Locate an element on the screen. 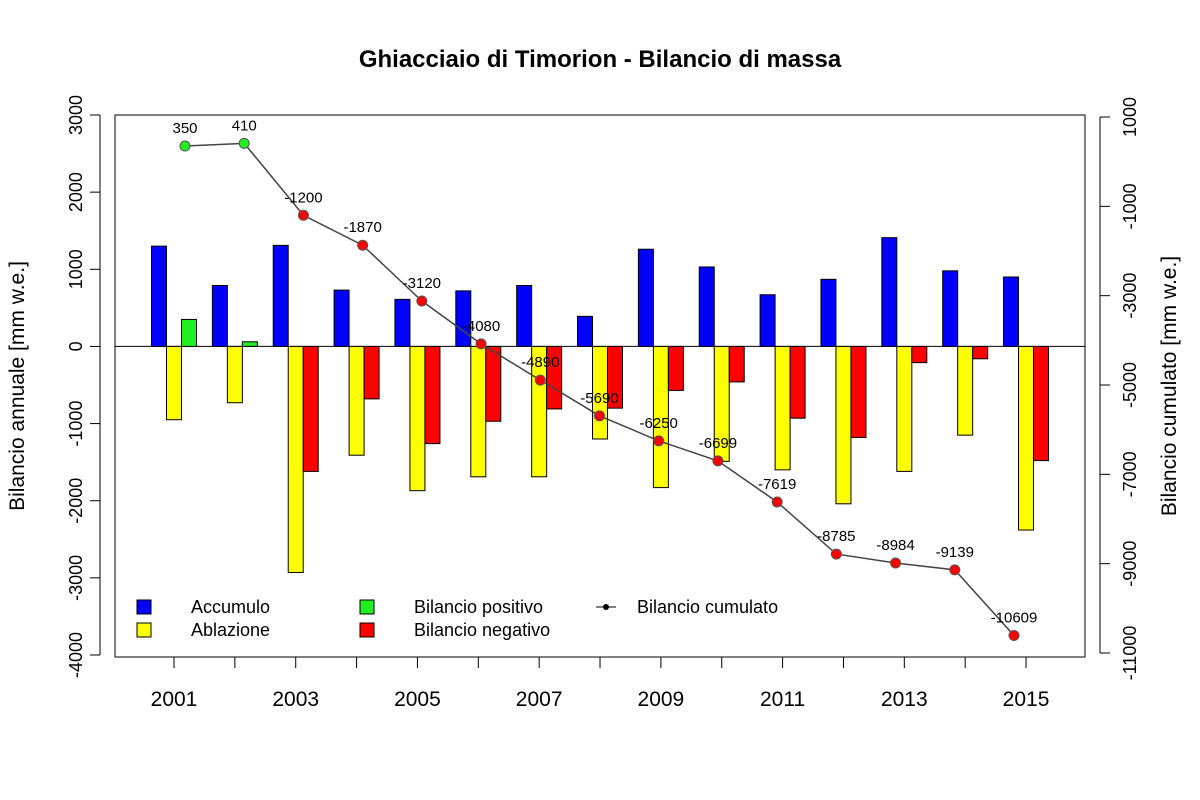 The height and width of the screenshot is (800, 1200). data-label: 350 is located at coordinates (184, 128).